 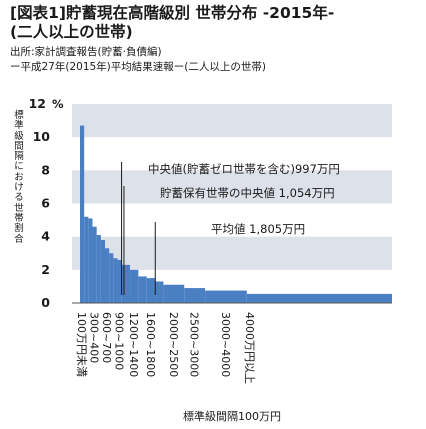 What do you see at coordinates (225, 344) in the screenshot?
I see `x-tick-label: 3000~4000` at bounding box center [225, 344].